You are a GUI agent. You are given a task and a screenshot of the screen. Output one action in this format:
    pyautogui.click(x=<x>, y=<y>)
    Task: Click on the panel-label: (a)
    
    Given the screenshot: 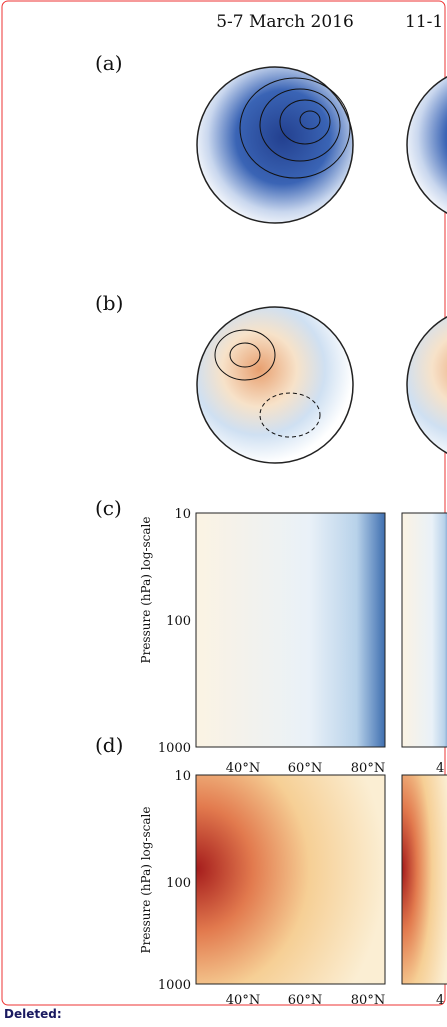 What is the action you would take?
    pyautogui.click(x=109, y=63)
    